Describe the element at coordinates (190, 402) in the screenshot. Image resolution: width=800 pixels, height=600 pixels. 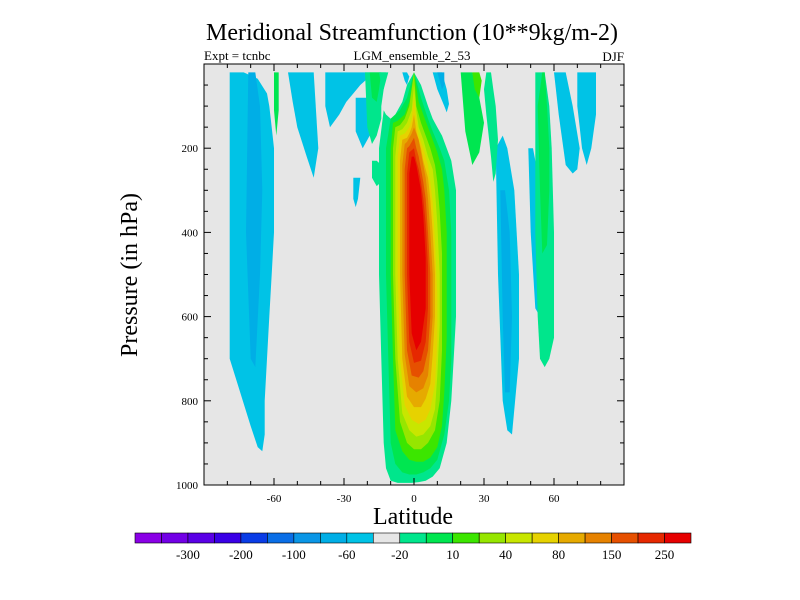
I see `y-tick-label: 800` at that location.